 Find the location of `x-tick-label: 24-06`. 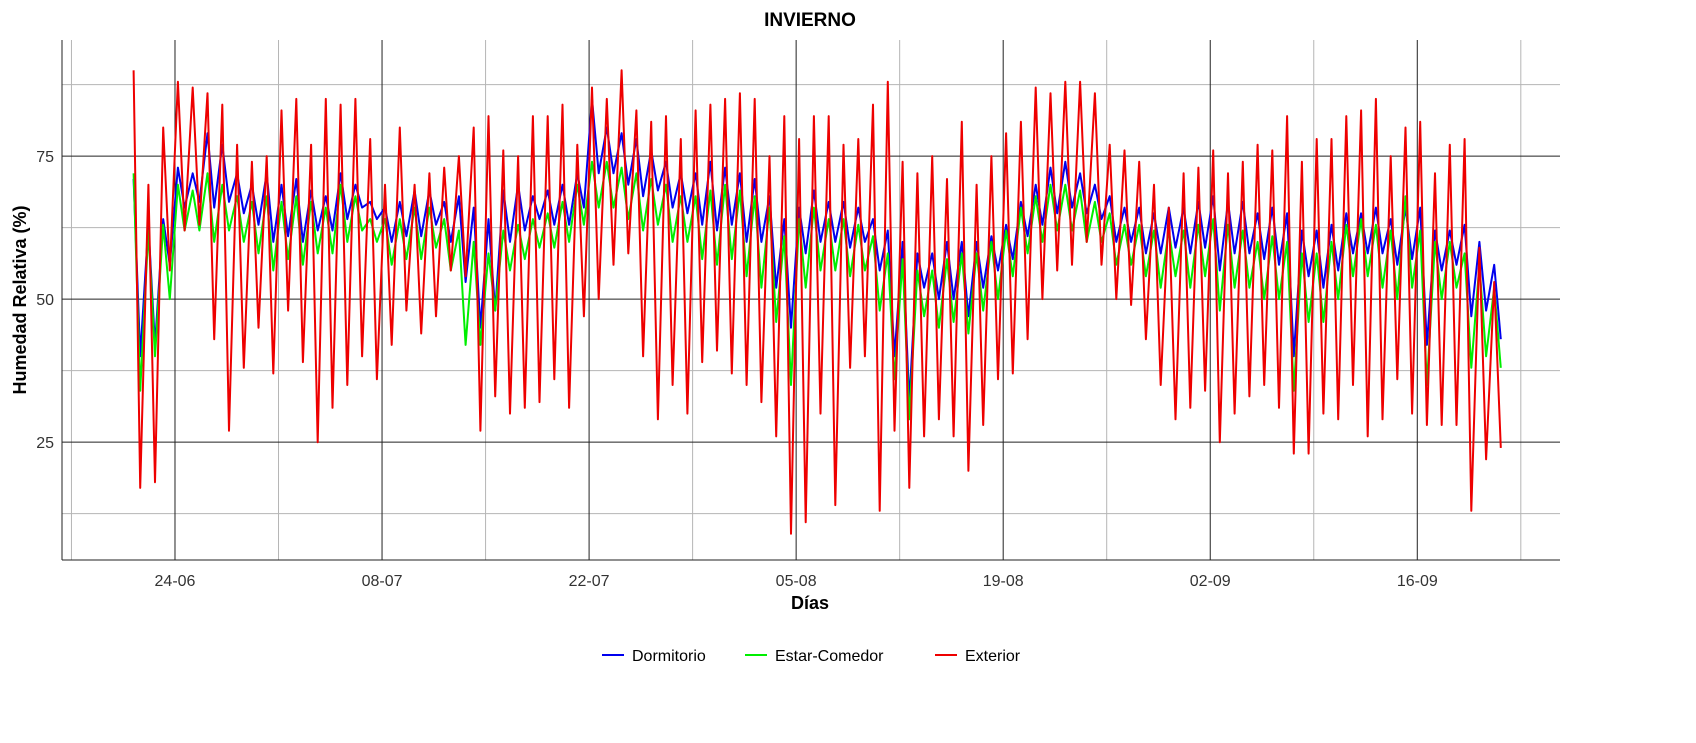

x-tick-label: 24-06 is located at coordinates (175, 581).